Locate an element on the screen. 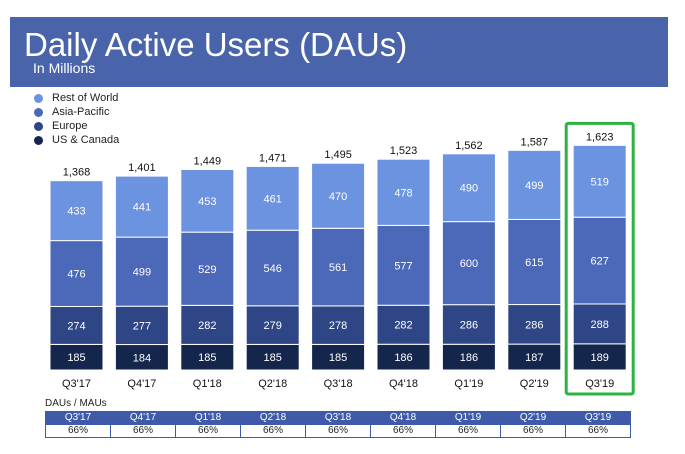 The height and width of the screenshot is (454, 685). dau-mau-label: DAUs / MAUs is located at coordinates (76, 403).